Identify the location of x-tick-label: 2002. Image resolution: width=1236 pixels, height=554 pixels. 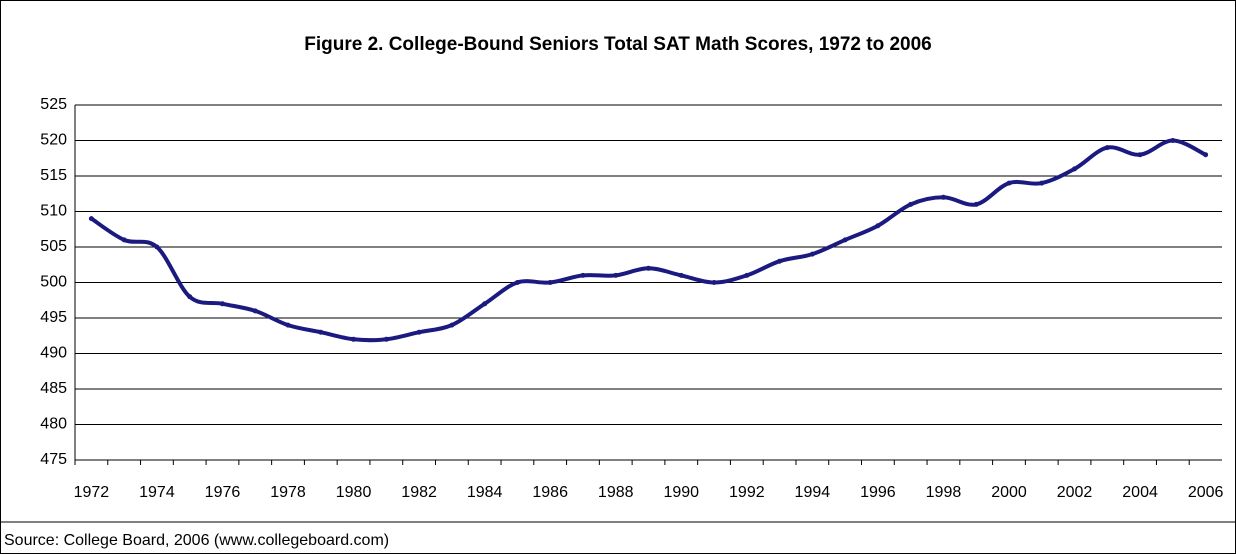
(1075, 492).